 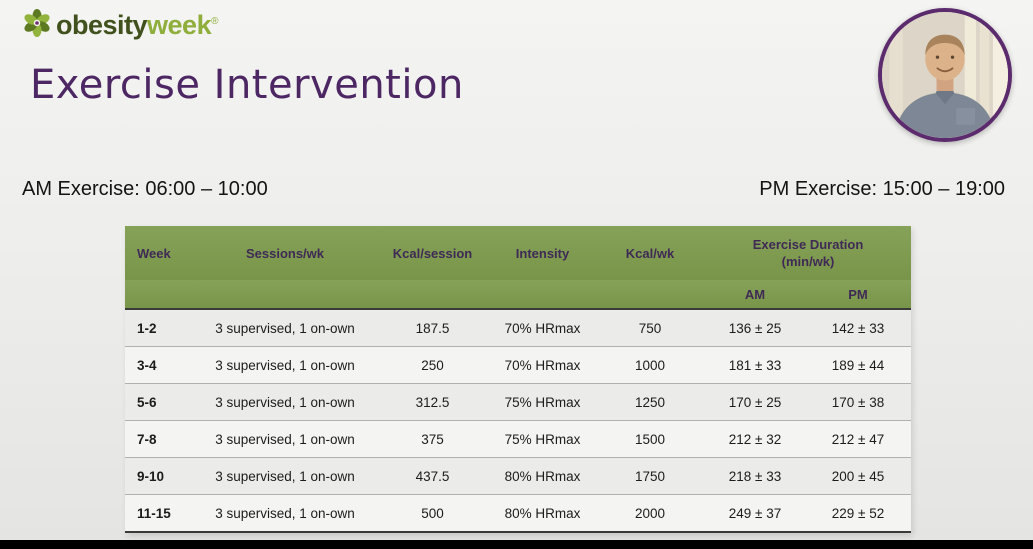 What do you see at coordinates (858, 295) in the screenshot?
I see `header-pm: PM` at bounding box center [858, 295].